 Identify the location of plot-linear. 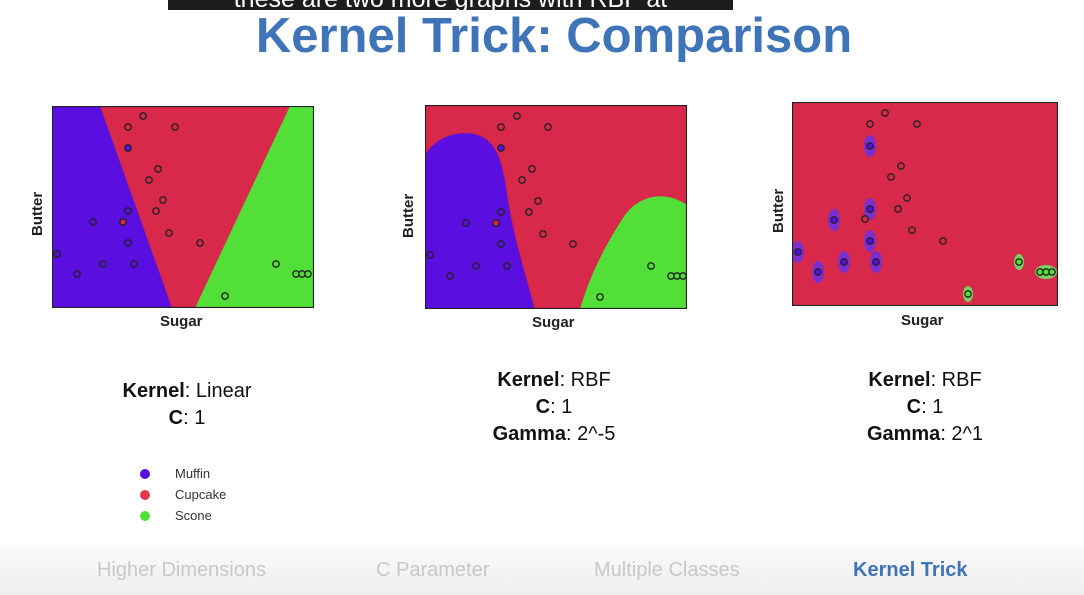
(183, 207).